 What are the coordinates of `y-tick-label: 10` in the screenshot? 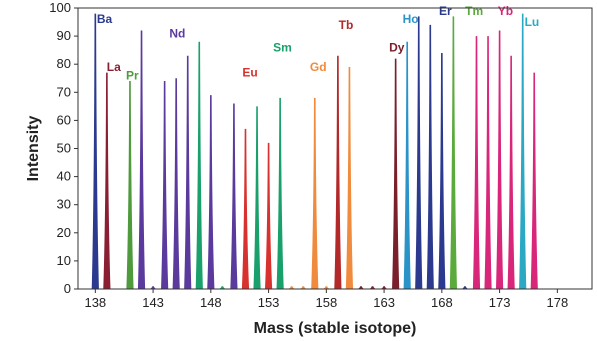 It's located at (64, 260).